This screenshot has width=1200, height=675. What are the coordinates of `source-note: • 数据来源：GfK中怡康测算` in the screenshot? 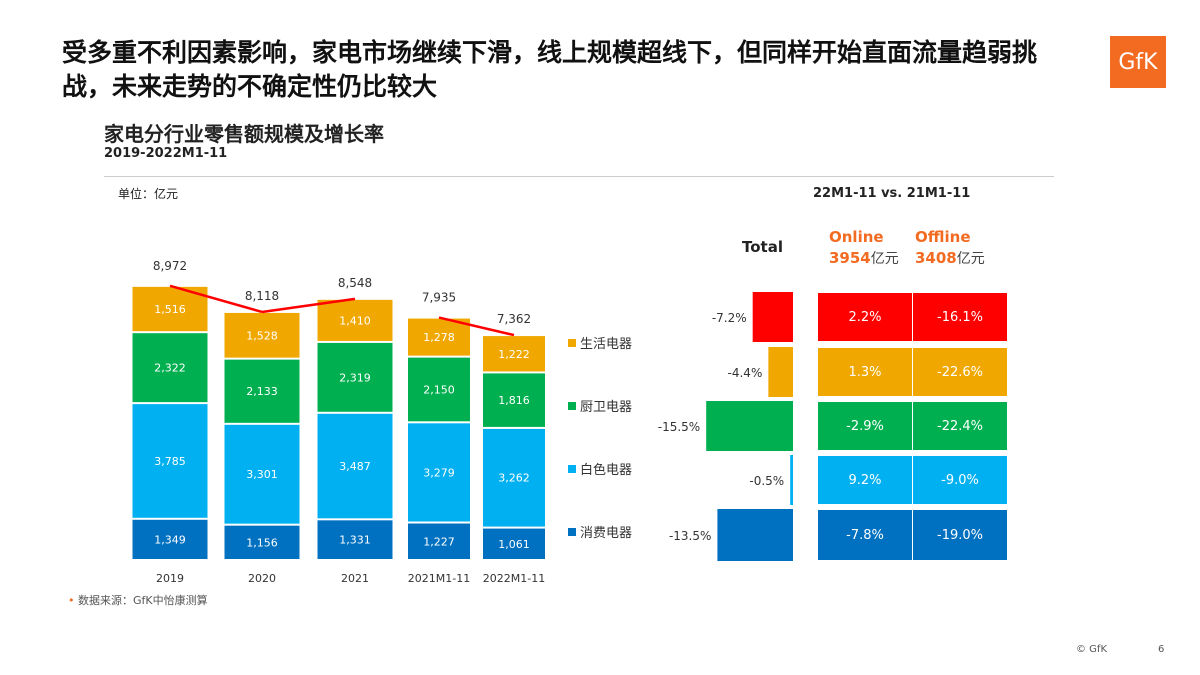 It's located at (138, 600).